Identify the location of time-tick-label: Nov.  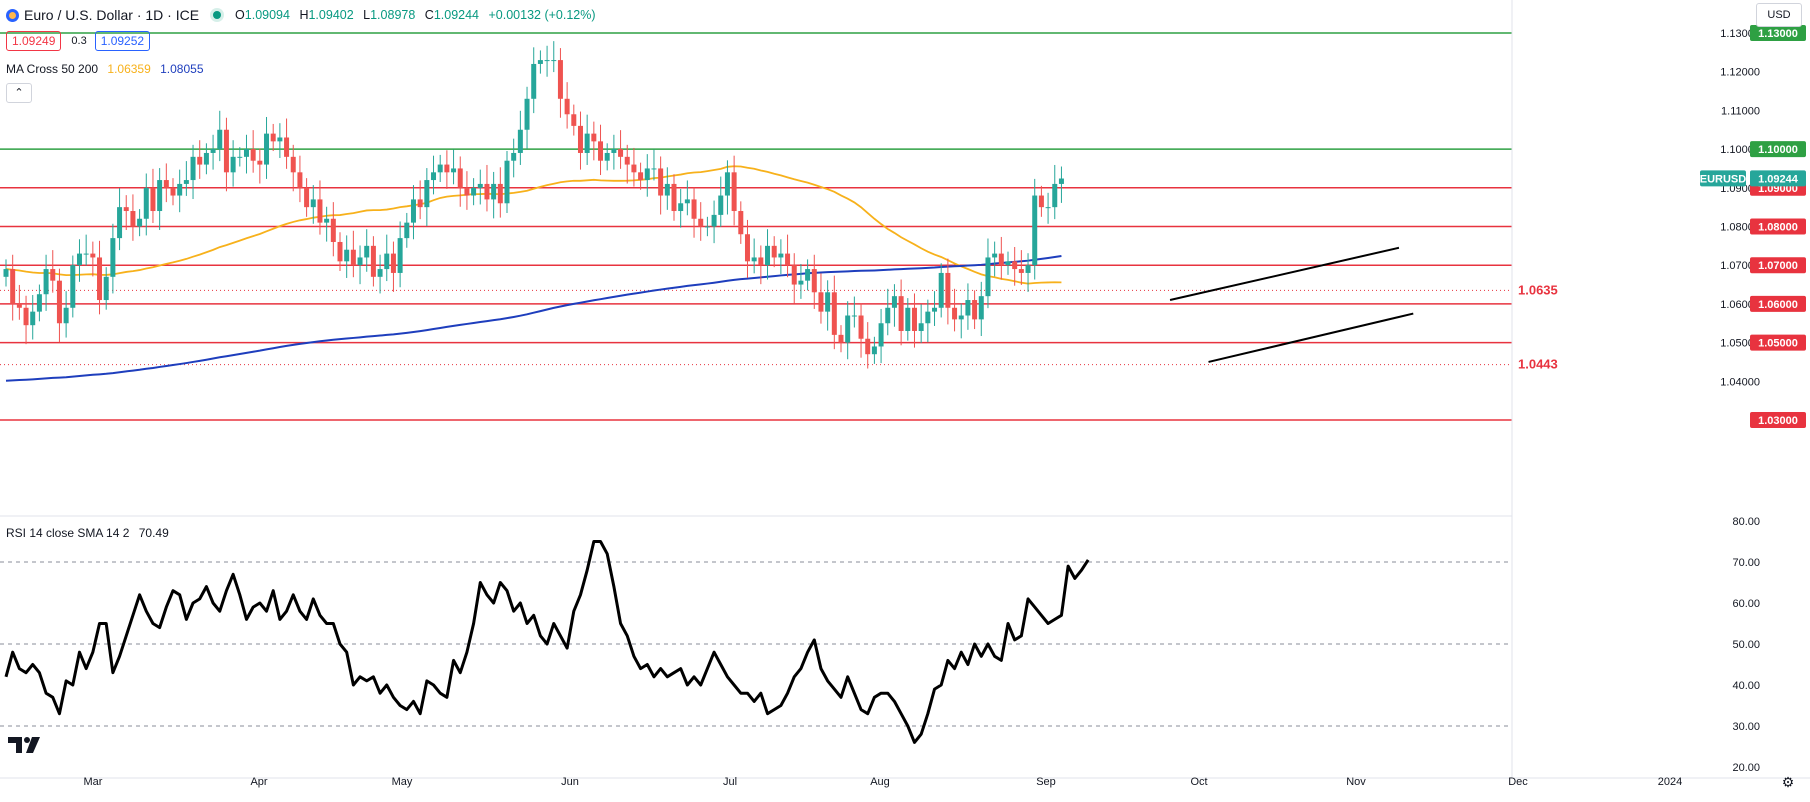
(1356, 782).